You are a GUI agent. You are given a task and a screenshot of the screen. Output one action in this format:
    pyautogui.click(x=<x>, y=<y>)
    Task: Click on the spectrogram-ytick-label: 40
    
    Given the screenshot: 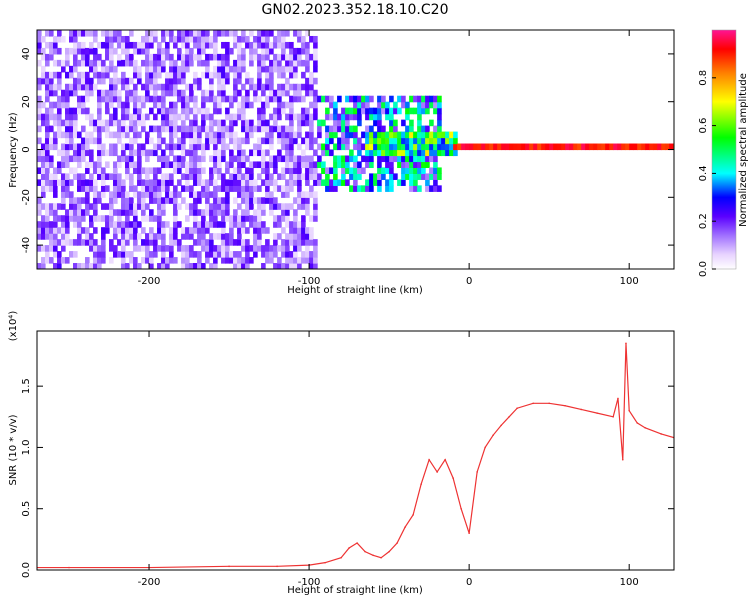 What is the action you would take?
    pyautogui.click(x=26, y=54)
    